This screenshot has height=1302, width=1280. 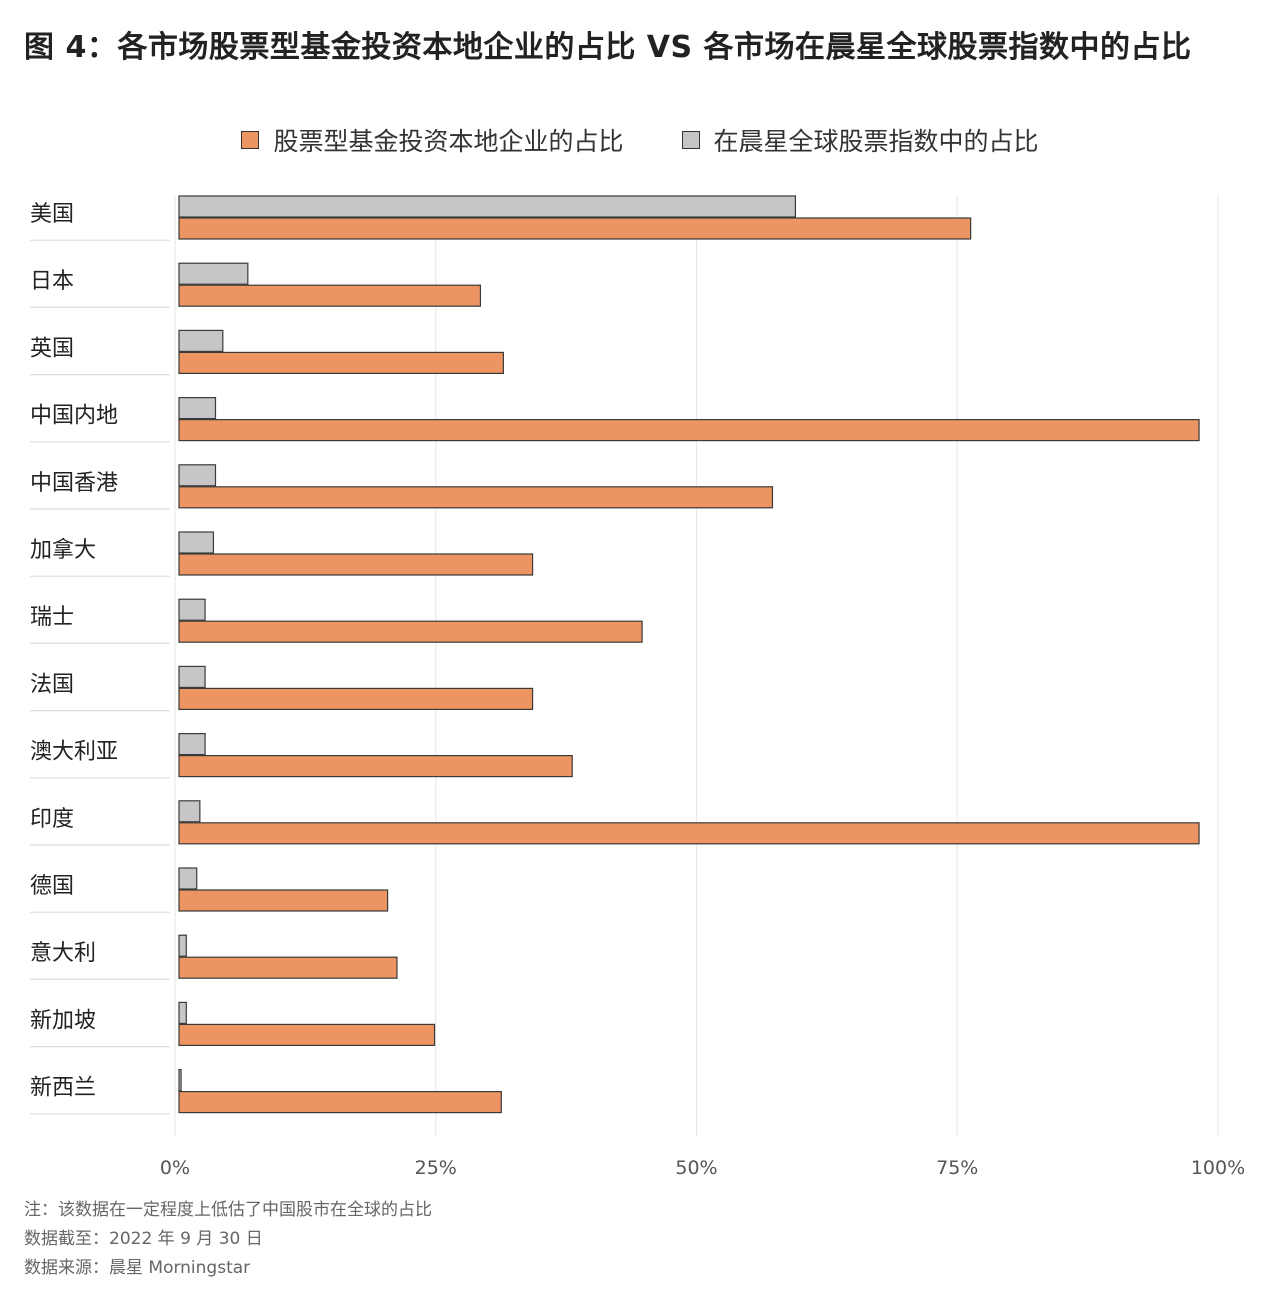 What do you see at coordinates (52, 348) in the screenshot?
I see `category-label: 英国` at bounding box center [52, 348].